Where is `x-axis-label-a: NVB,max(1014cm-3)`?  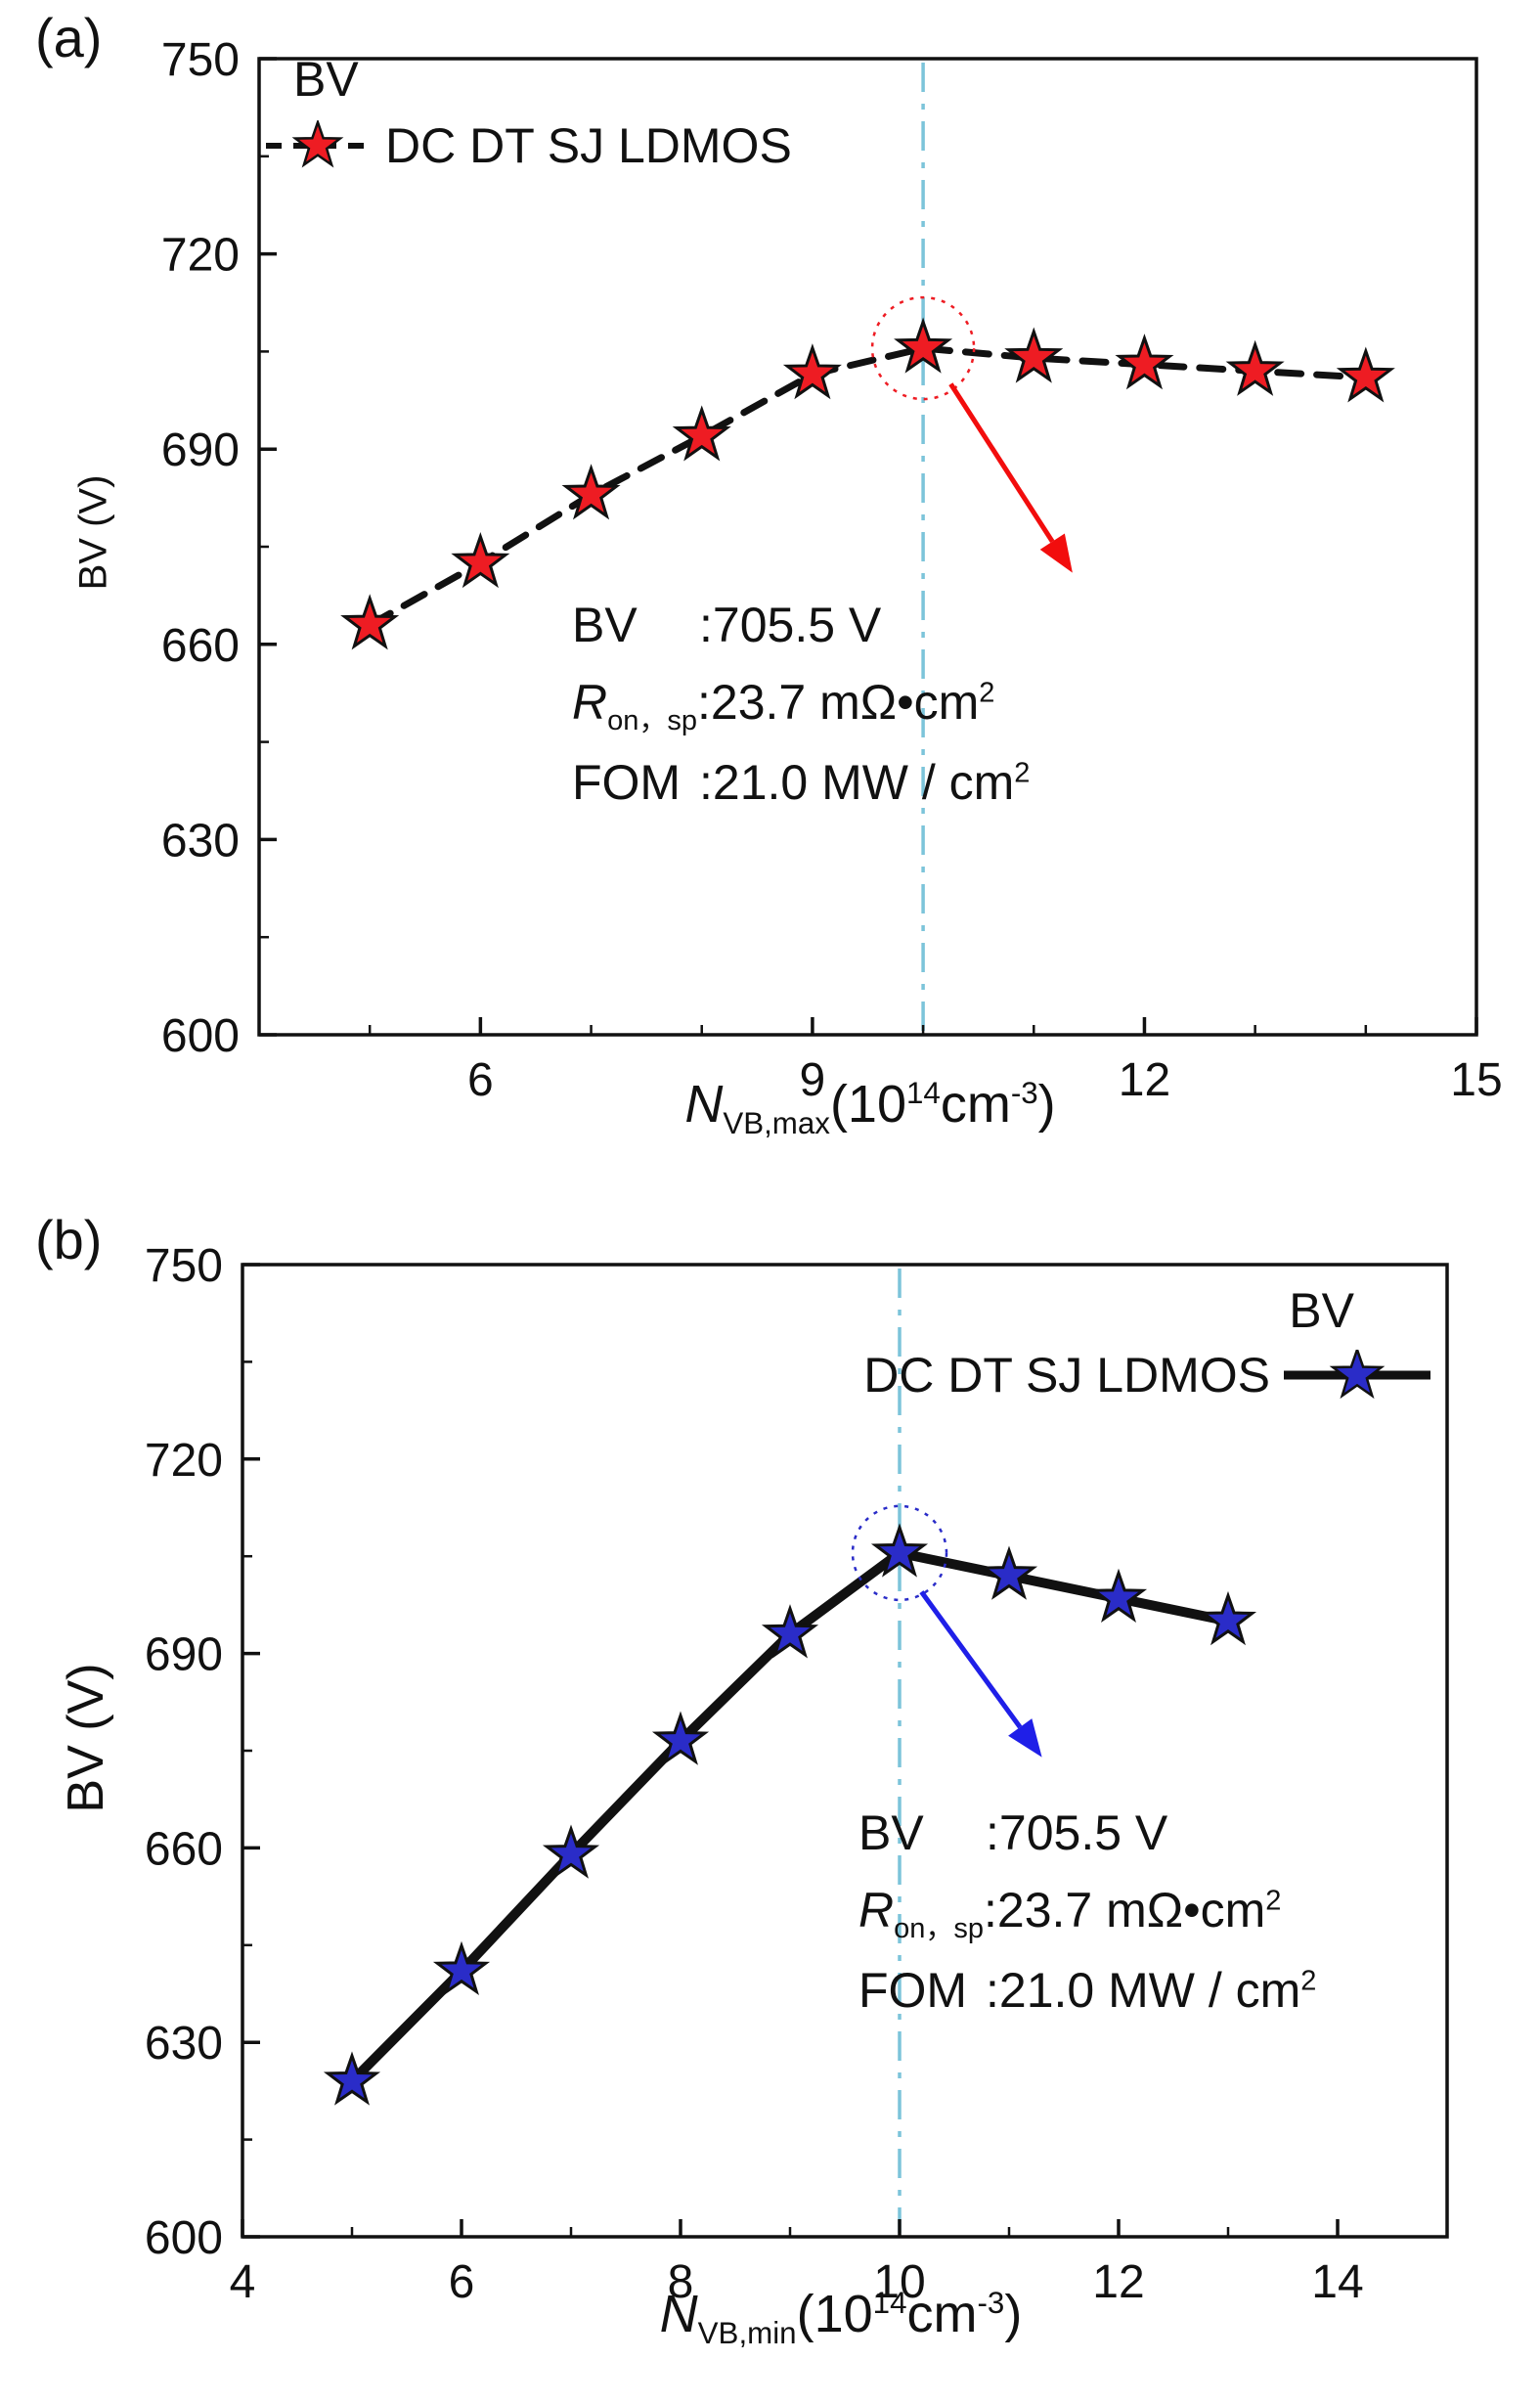
x-axis-label-a: NVB,max(1014cm-3) is located at coordinates (870, 1107).